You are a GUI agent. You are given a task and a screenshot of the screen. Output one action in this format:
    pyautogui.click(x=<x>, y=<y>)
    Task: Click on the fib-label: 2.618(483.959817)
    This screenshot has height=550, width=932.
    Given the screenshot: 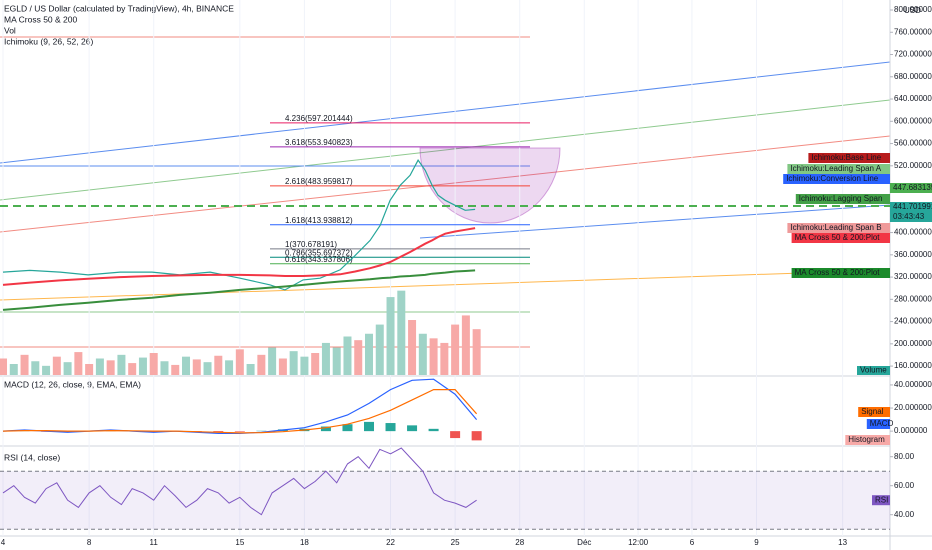 What is the action you would take?
    pyautogui.click(x=319, y=181)
    